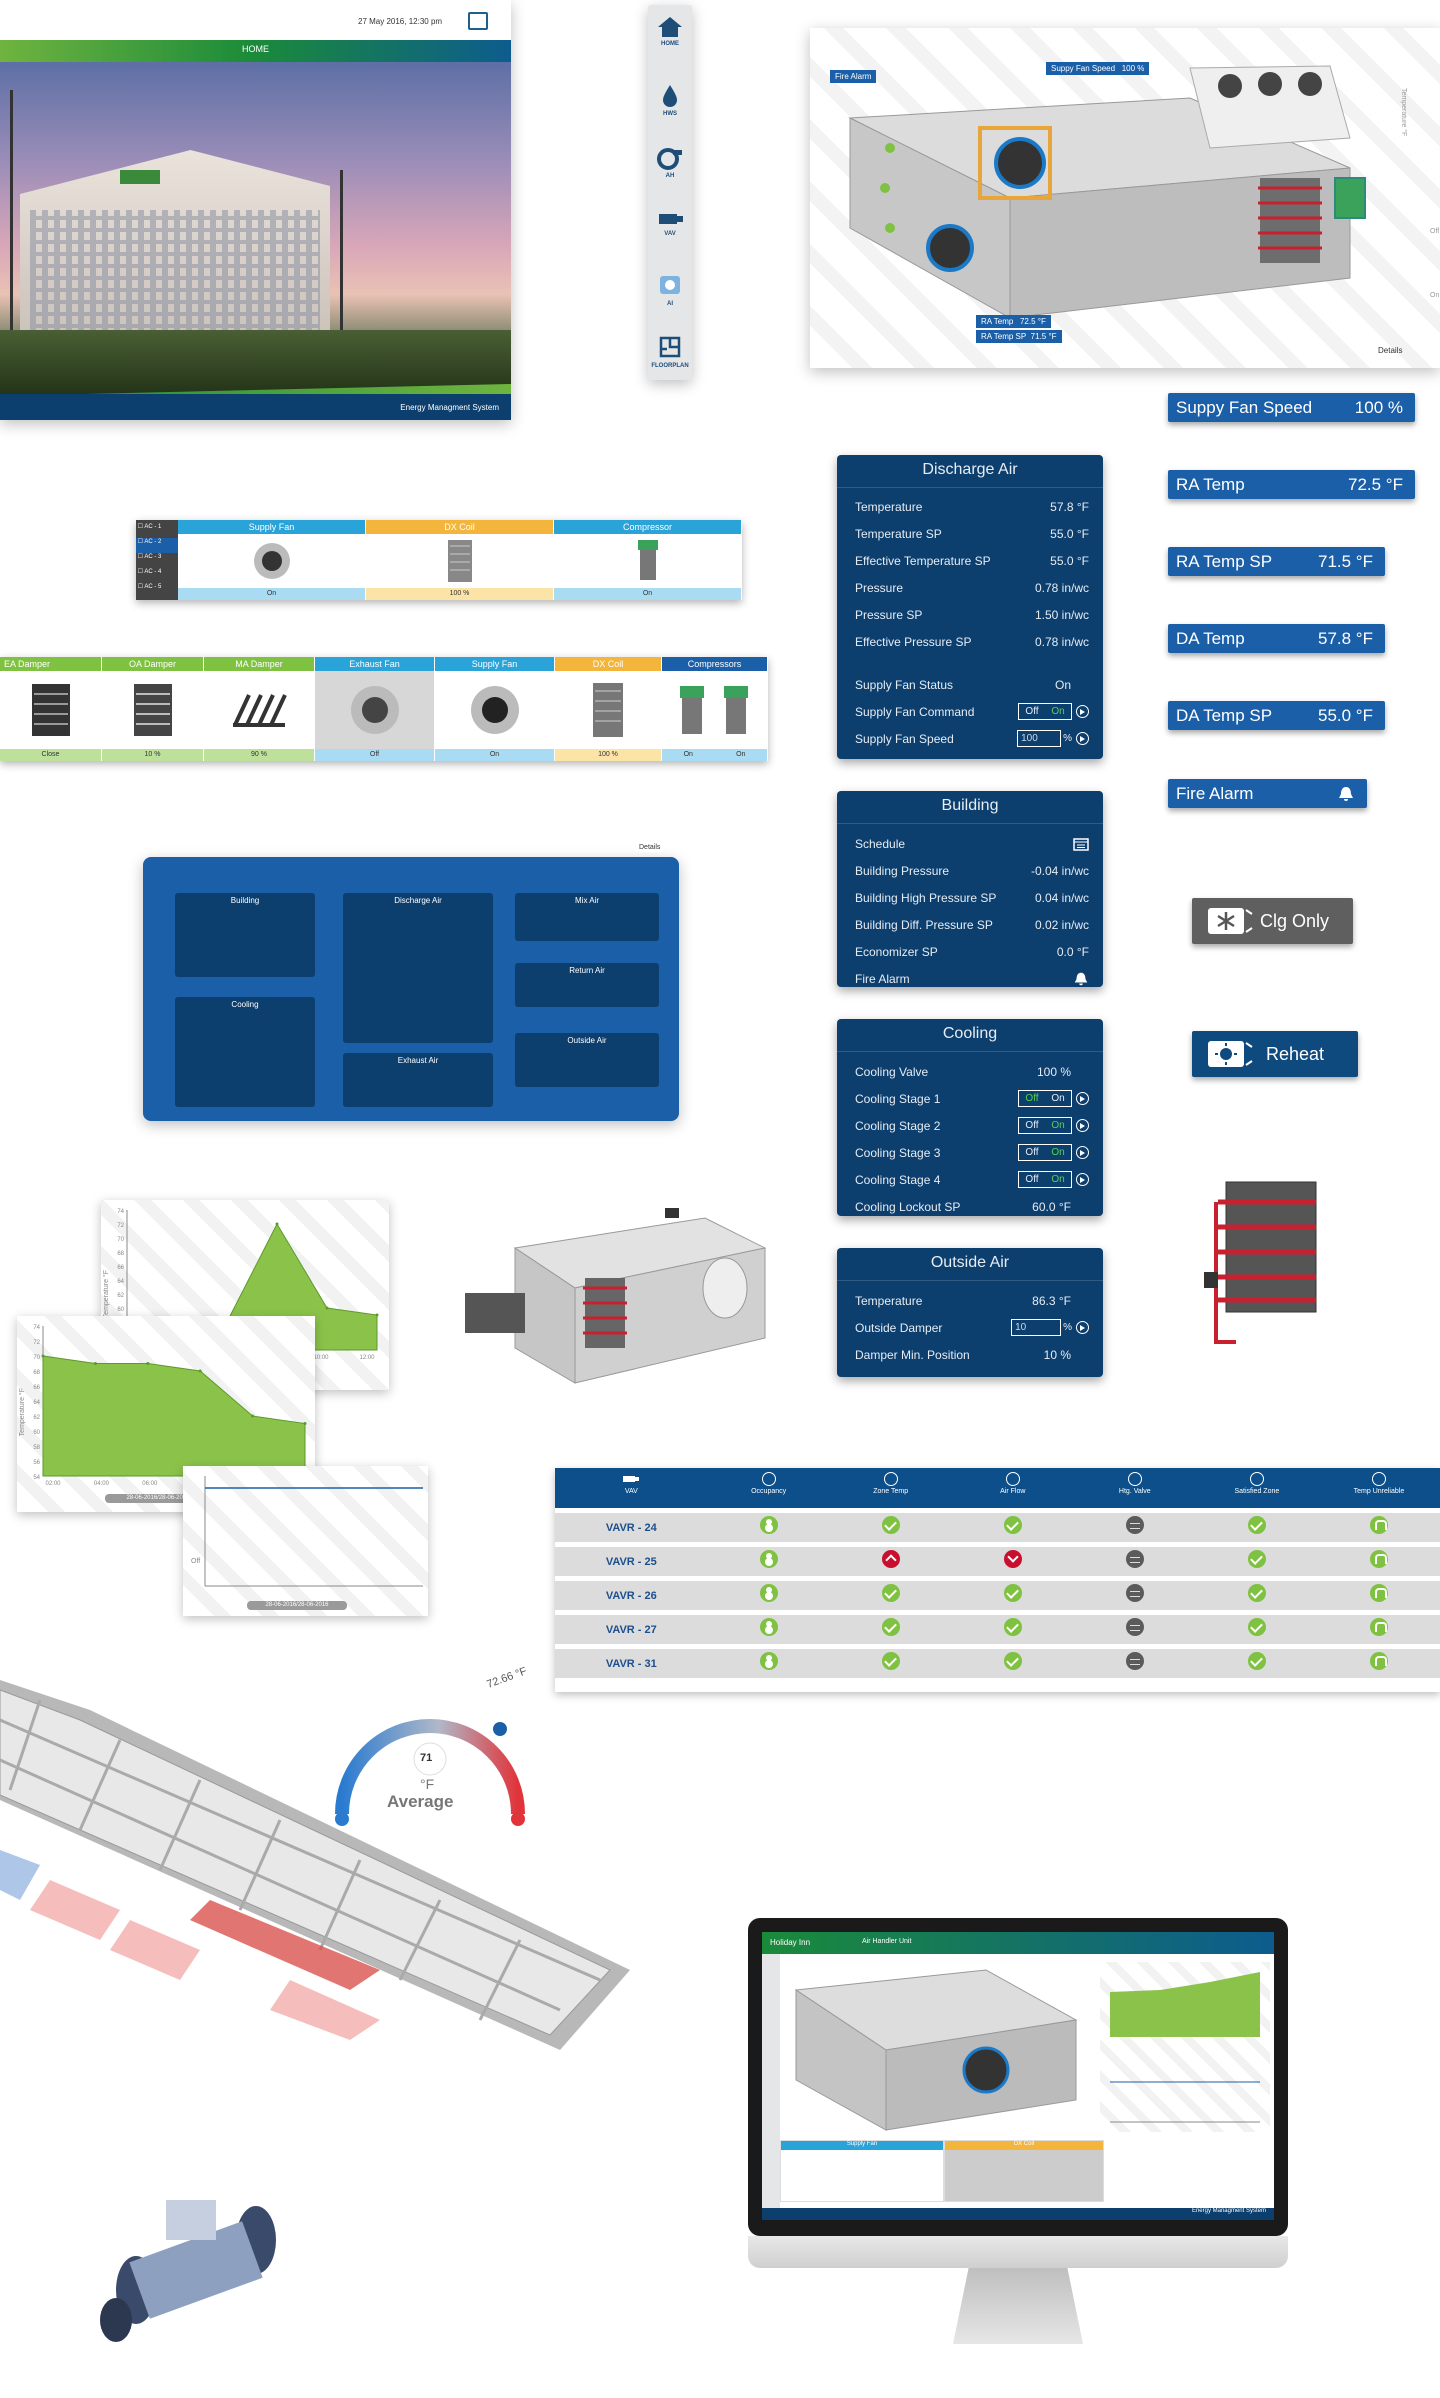 The height and width of the screenshot is (2398, 1440). I want to click on unit-item: ☐ AC - 3, so click(149, 557).